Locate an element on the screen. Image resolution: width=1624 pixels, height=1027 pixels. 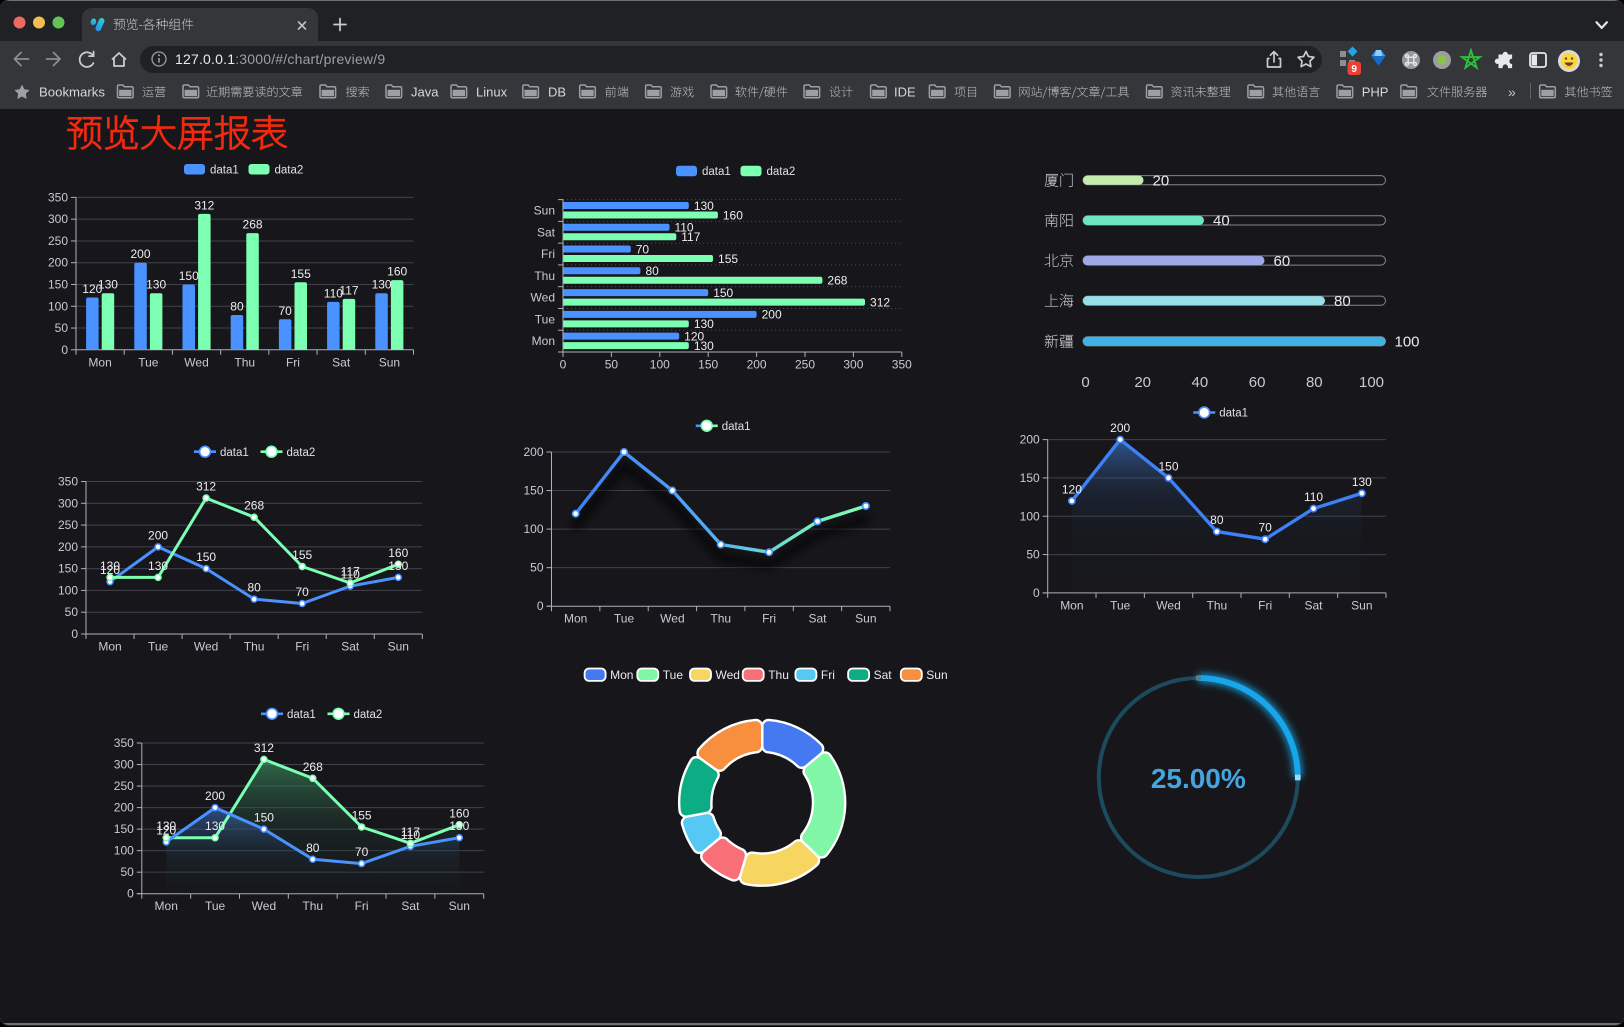
svg-text: 60 is located at coordinates (1257, 382).